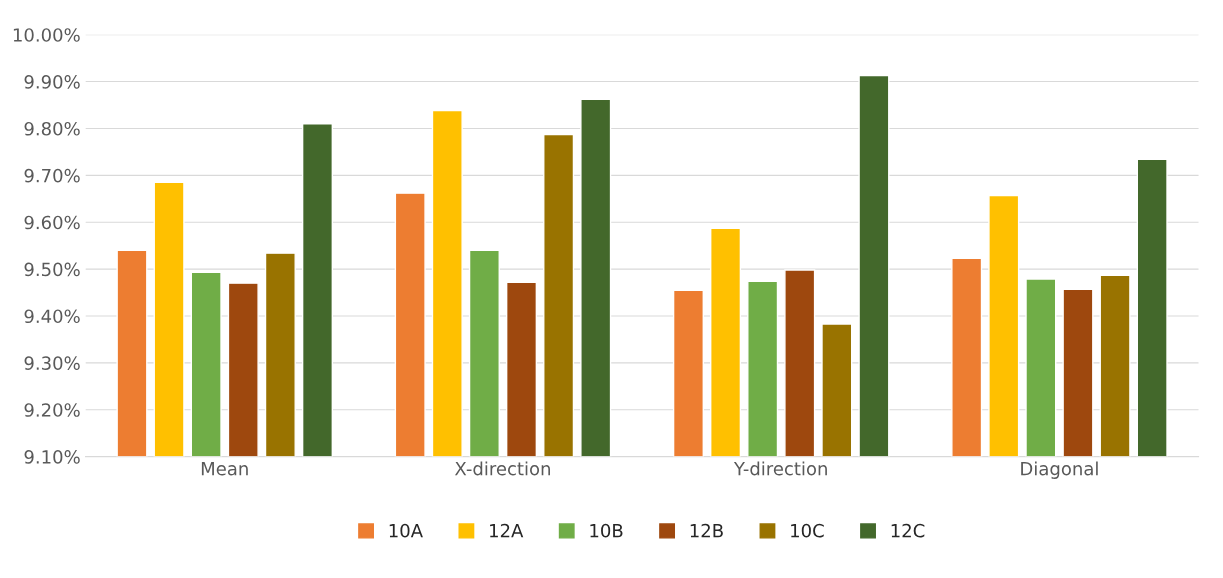  I want to click on y-tick-label: 10.00%, so click(46, 35).